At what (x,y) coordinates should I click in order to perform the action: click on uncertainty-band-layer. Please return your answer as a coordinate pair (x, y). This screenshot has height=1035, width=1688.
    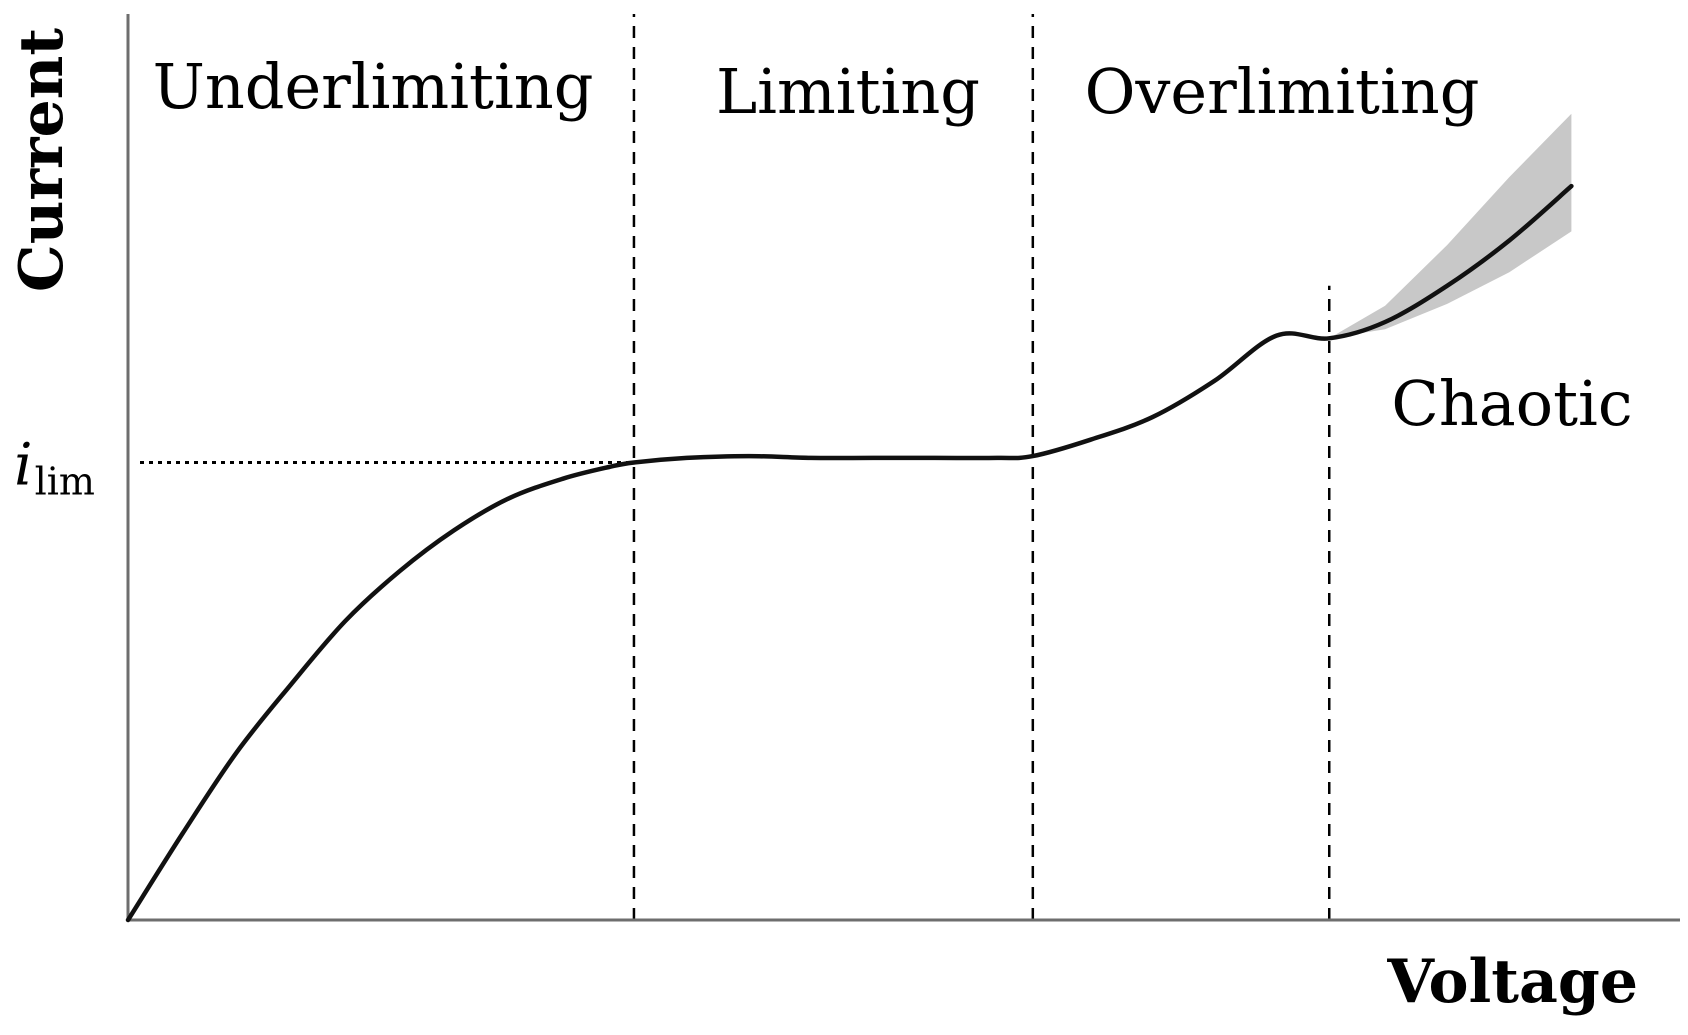
    Looking at the image, I should click on (1450, 226).